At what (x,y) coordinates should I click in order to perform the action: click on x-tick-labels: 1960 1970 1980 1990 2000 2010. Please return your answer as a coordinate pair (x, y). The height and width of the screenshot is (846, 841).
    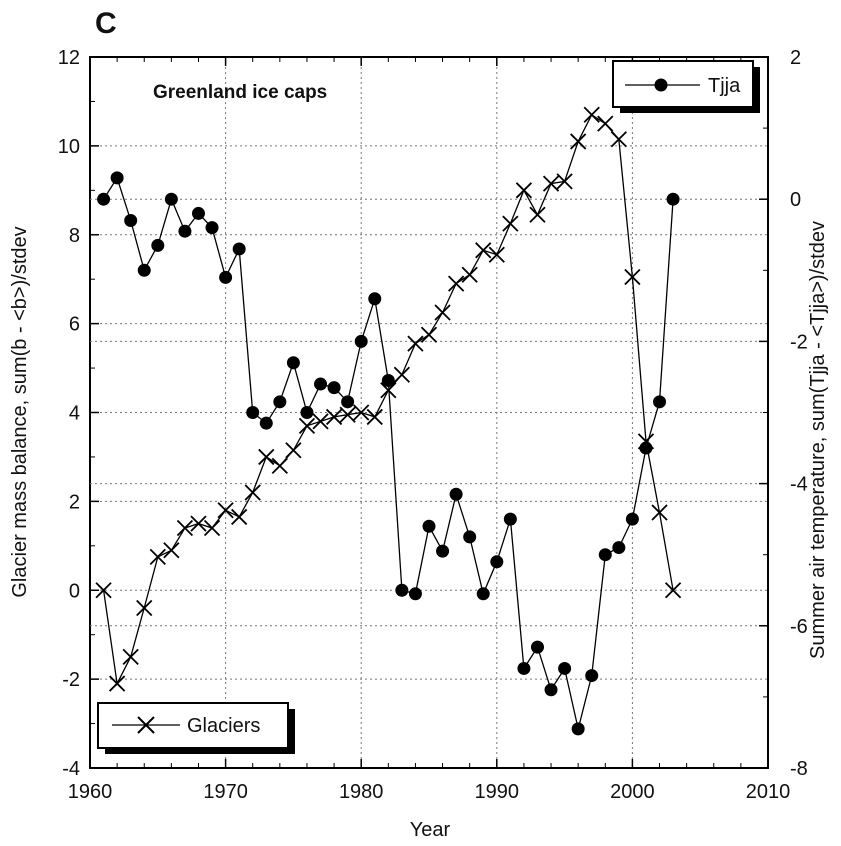
    Looking at the image, I should click on (429, 792).